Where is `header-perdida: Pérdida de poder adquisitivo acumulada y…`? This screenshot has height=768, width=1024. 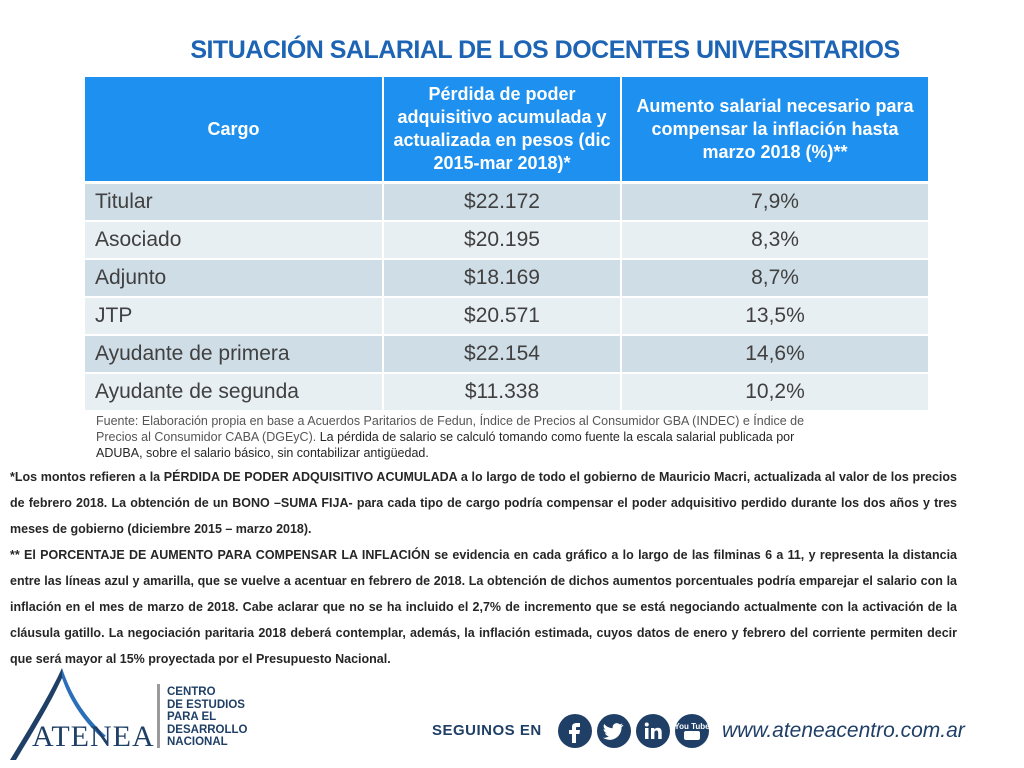
header-perdida: Pérdida de poder adquisitivo acumulada y… is located at coordinates (502, 130).